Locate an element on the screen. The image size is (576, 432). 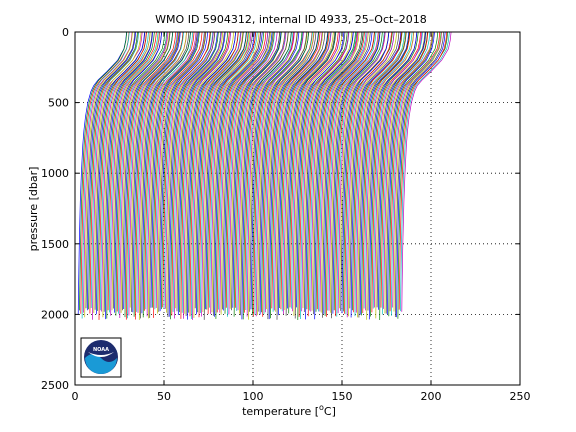
x-tick-label: 0 is located at coordinates (75, 396).